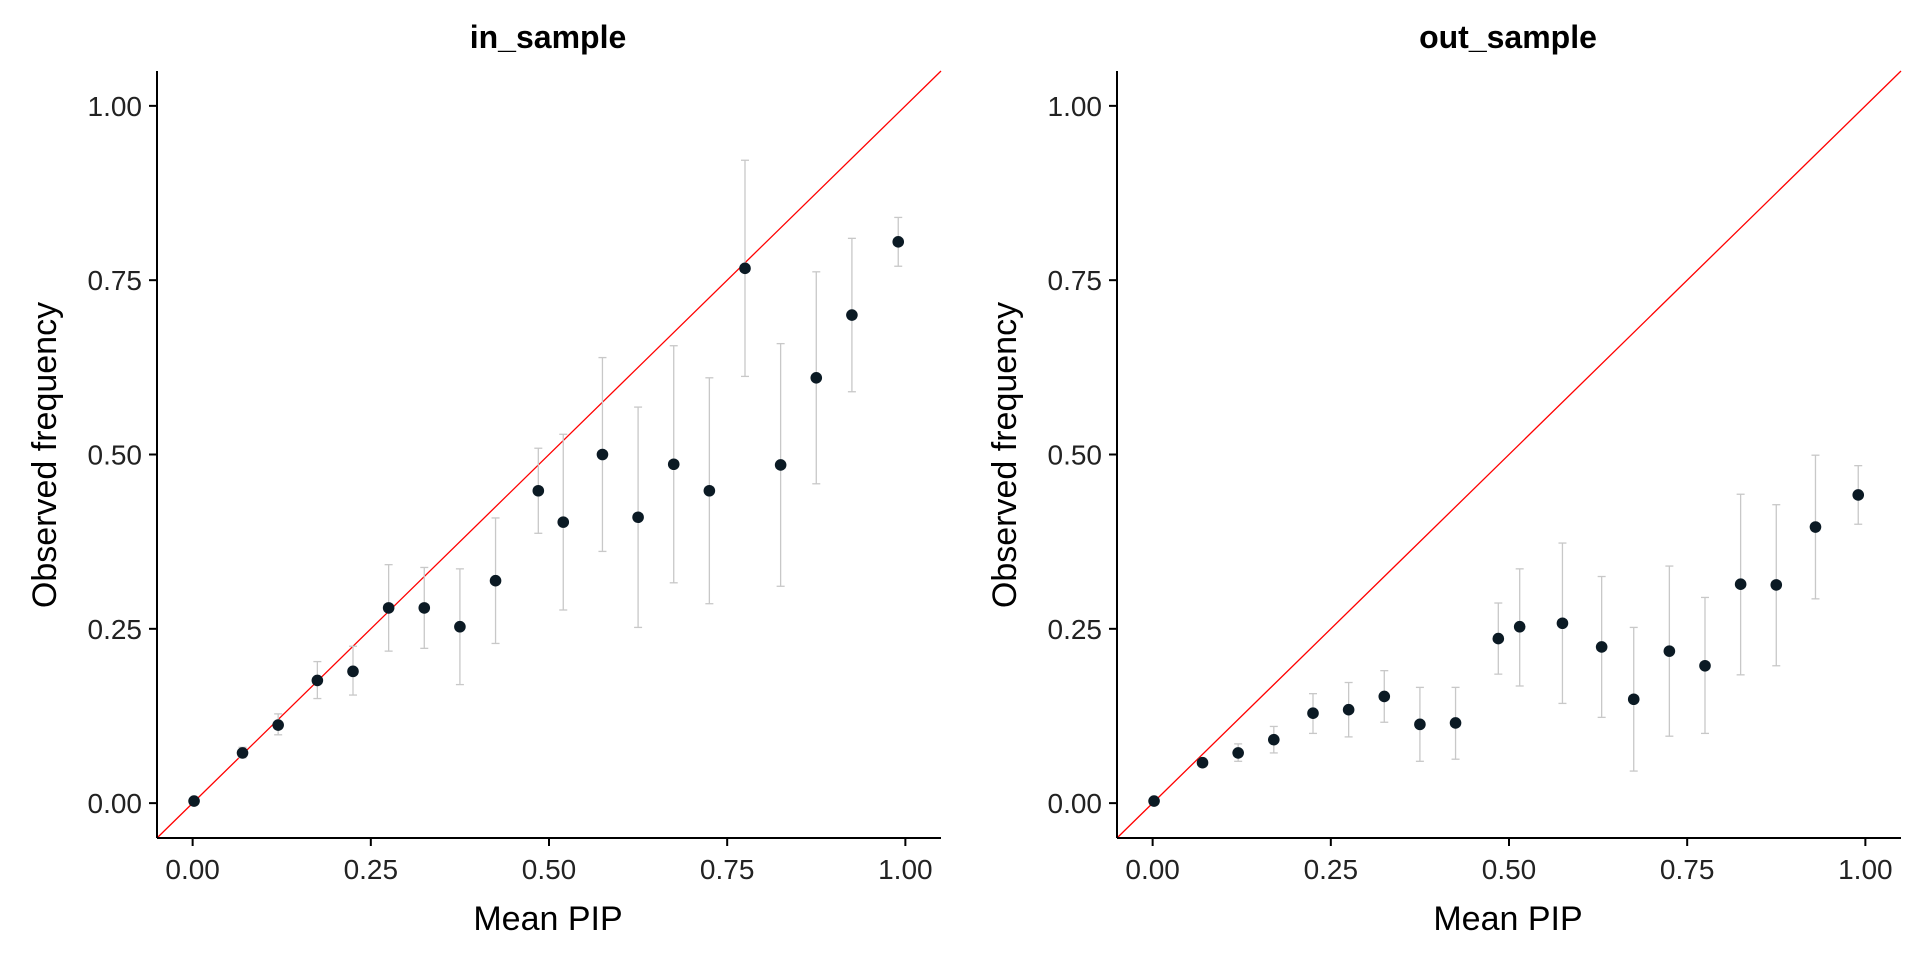 This screenshot has height=960, width=1920. I want to click on panel-title: out_sample, so click(1508, 37).